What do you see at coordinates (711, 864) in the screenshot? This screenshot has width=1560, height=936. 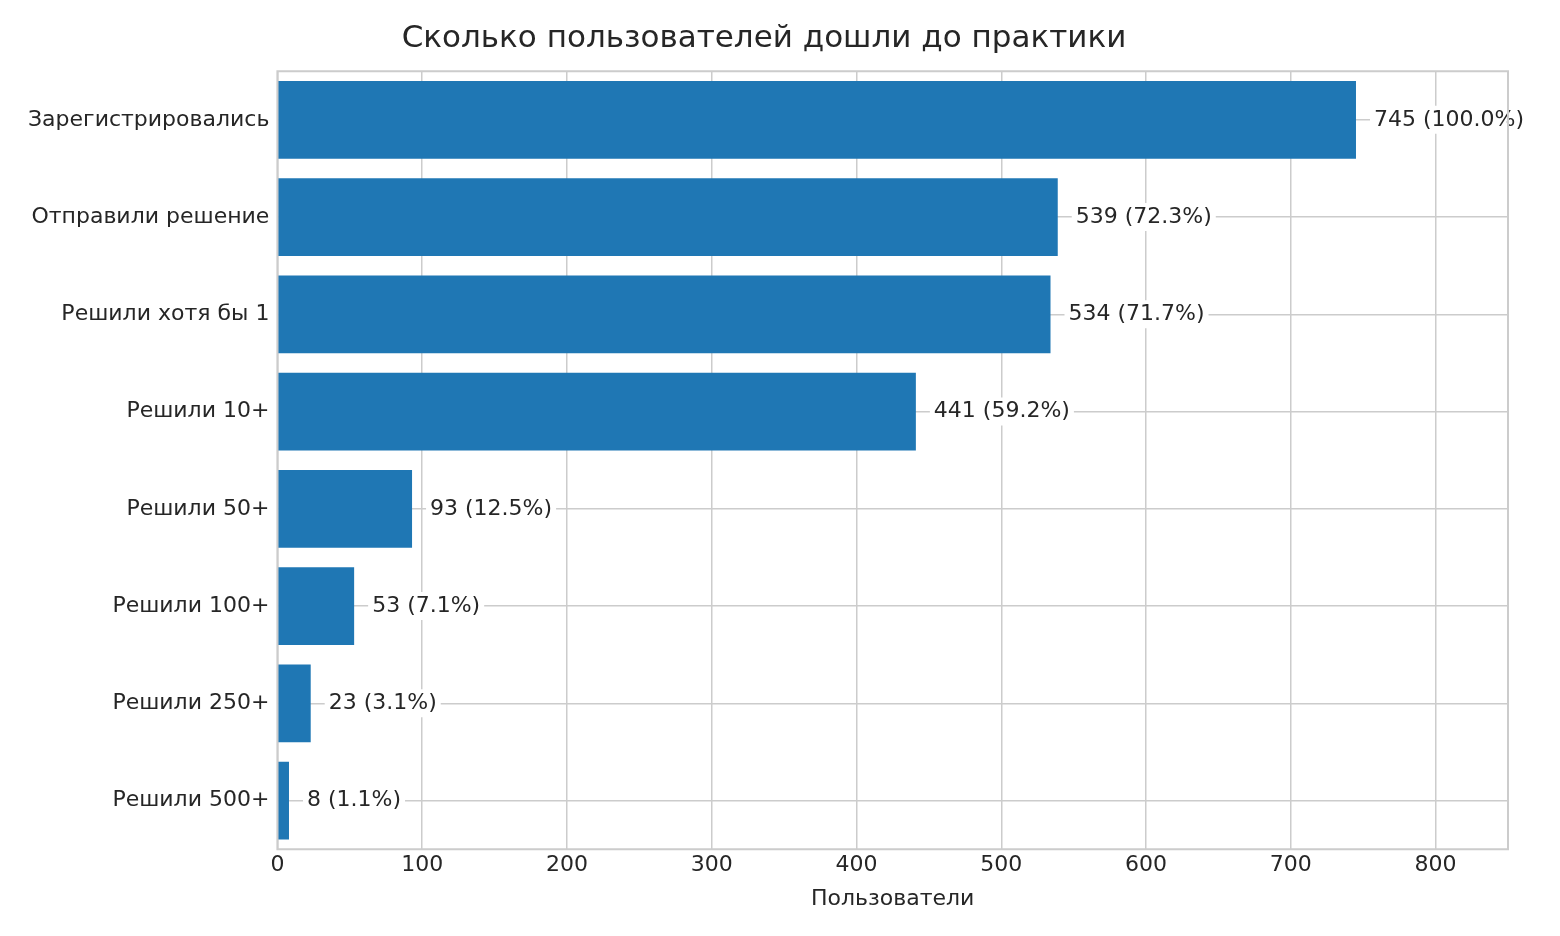 I see `x-tick-label: 300` at bounding box center [711, 864].